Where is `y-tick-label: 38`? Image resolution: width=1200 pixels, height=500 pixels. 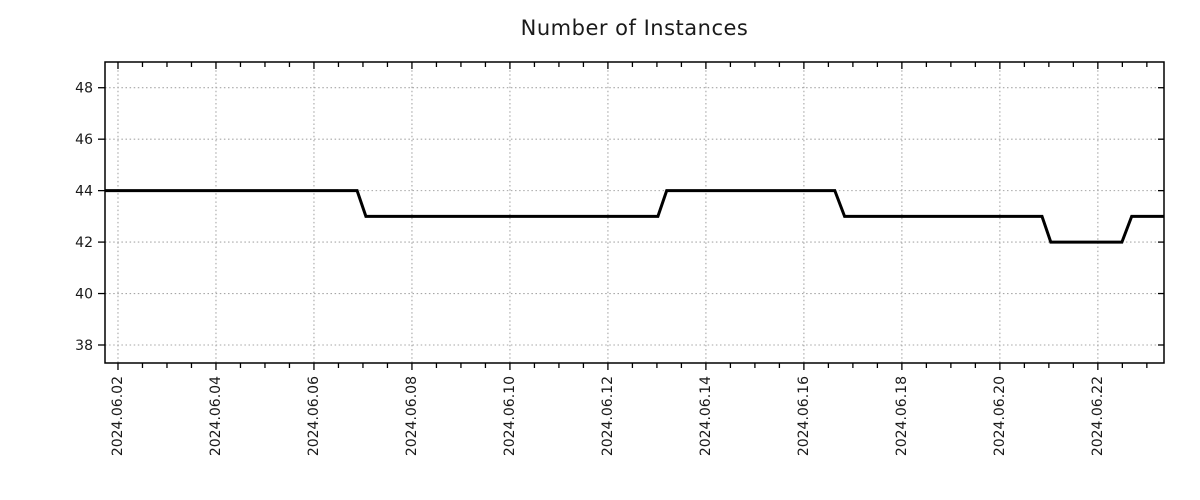 y-tick-label: 38 is located at coordinates (84, 346).